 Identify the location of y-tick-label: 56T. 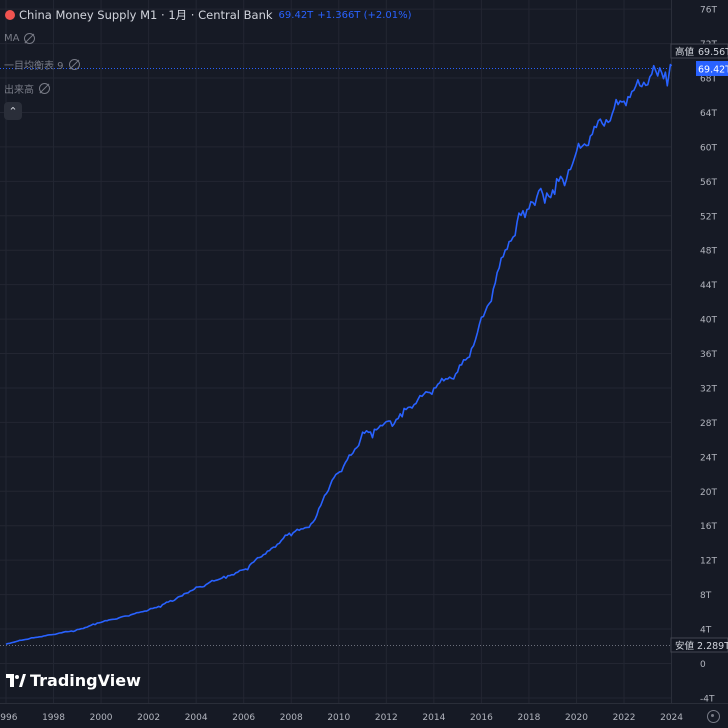
(708, 183).